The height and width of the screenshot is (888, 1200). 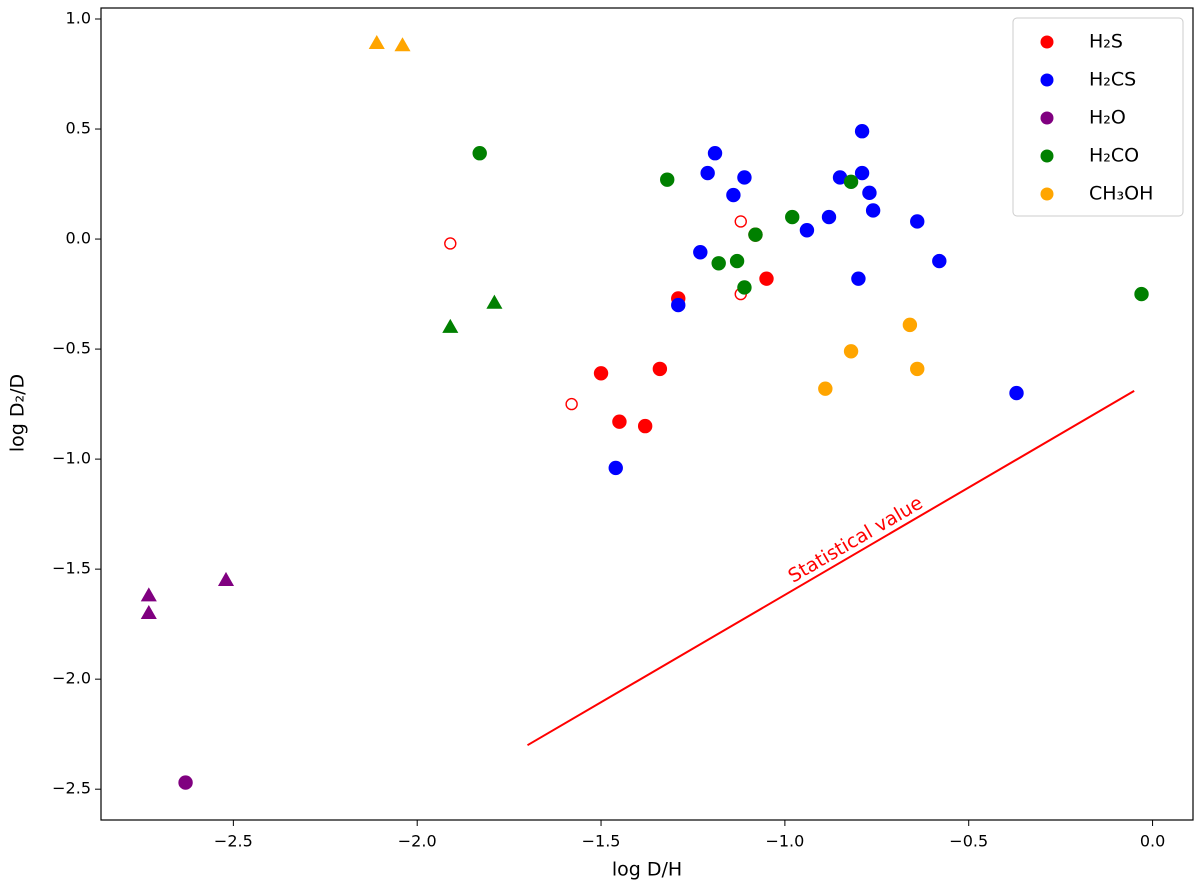 I want to click on y-tick-label: −2.0, so click(x=71, y=678).